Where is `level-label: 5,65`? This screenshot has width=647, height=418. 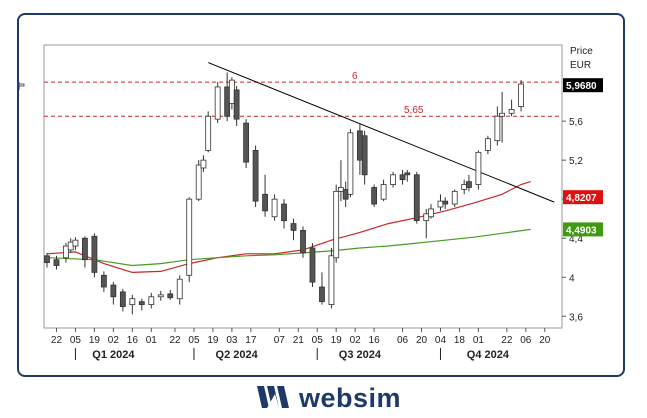
level-label: 5,65 is located at coordinates (414, 110).